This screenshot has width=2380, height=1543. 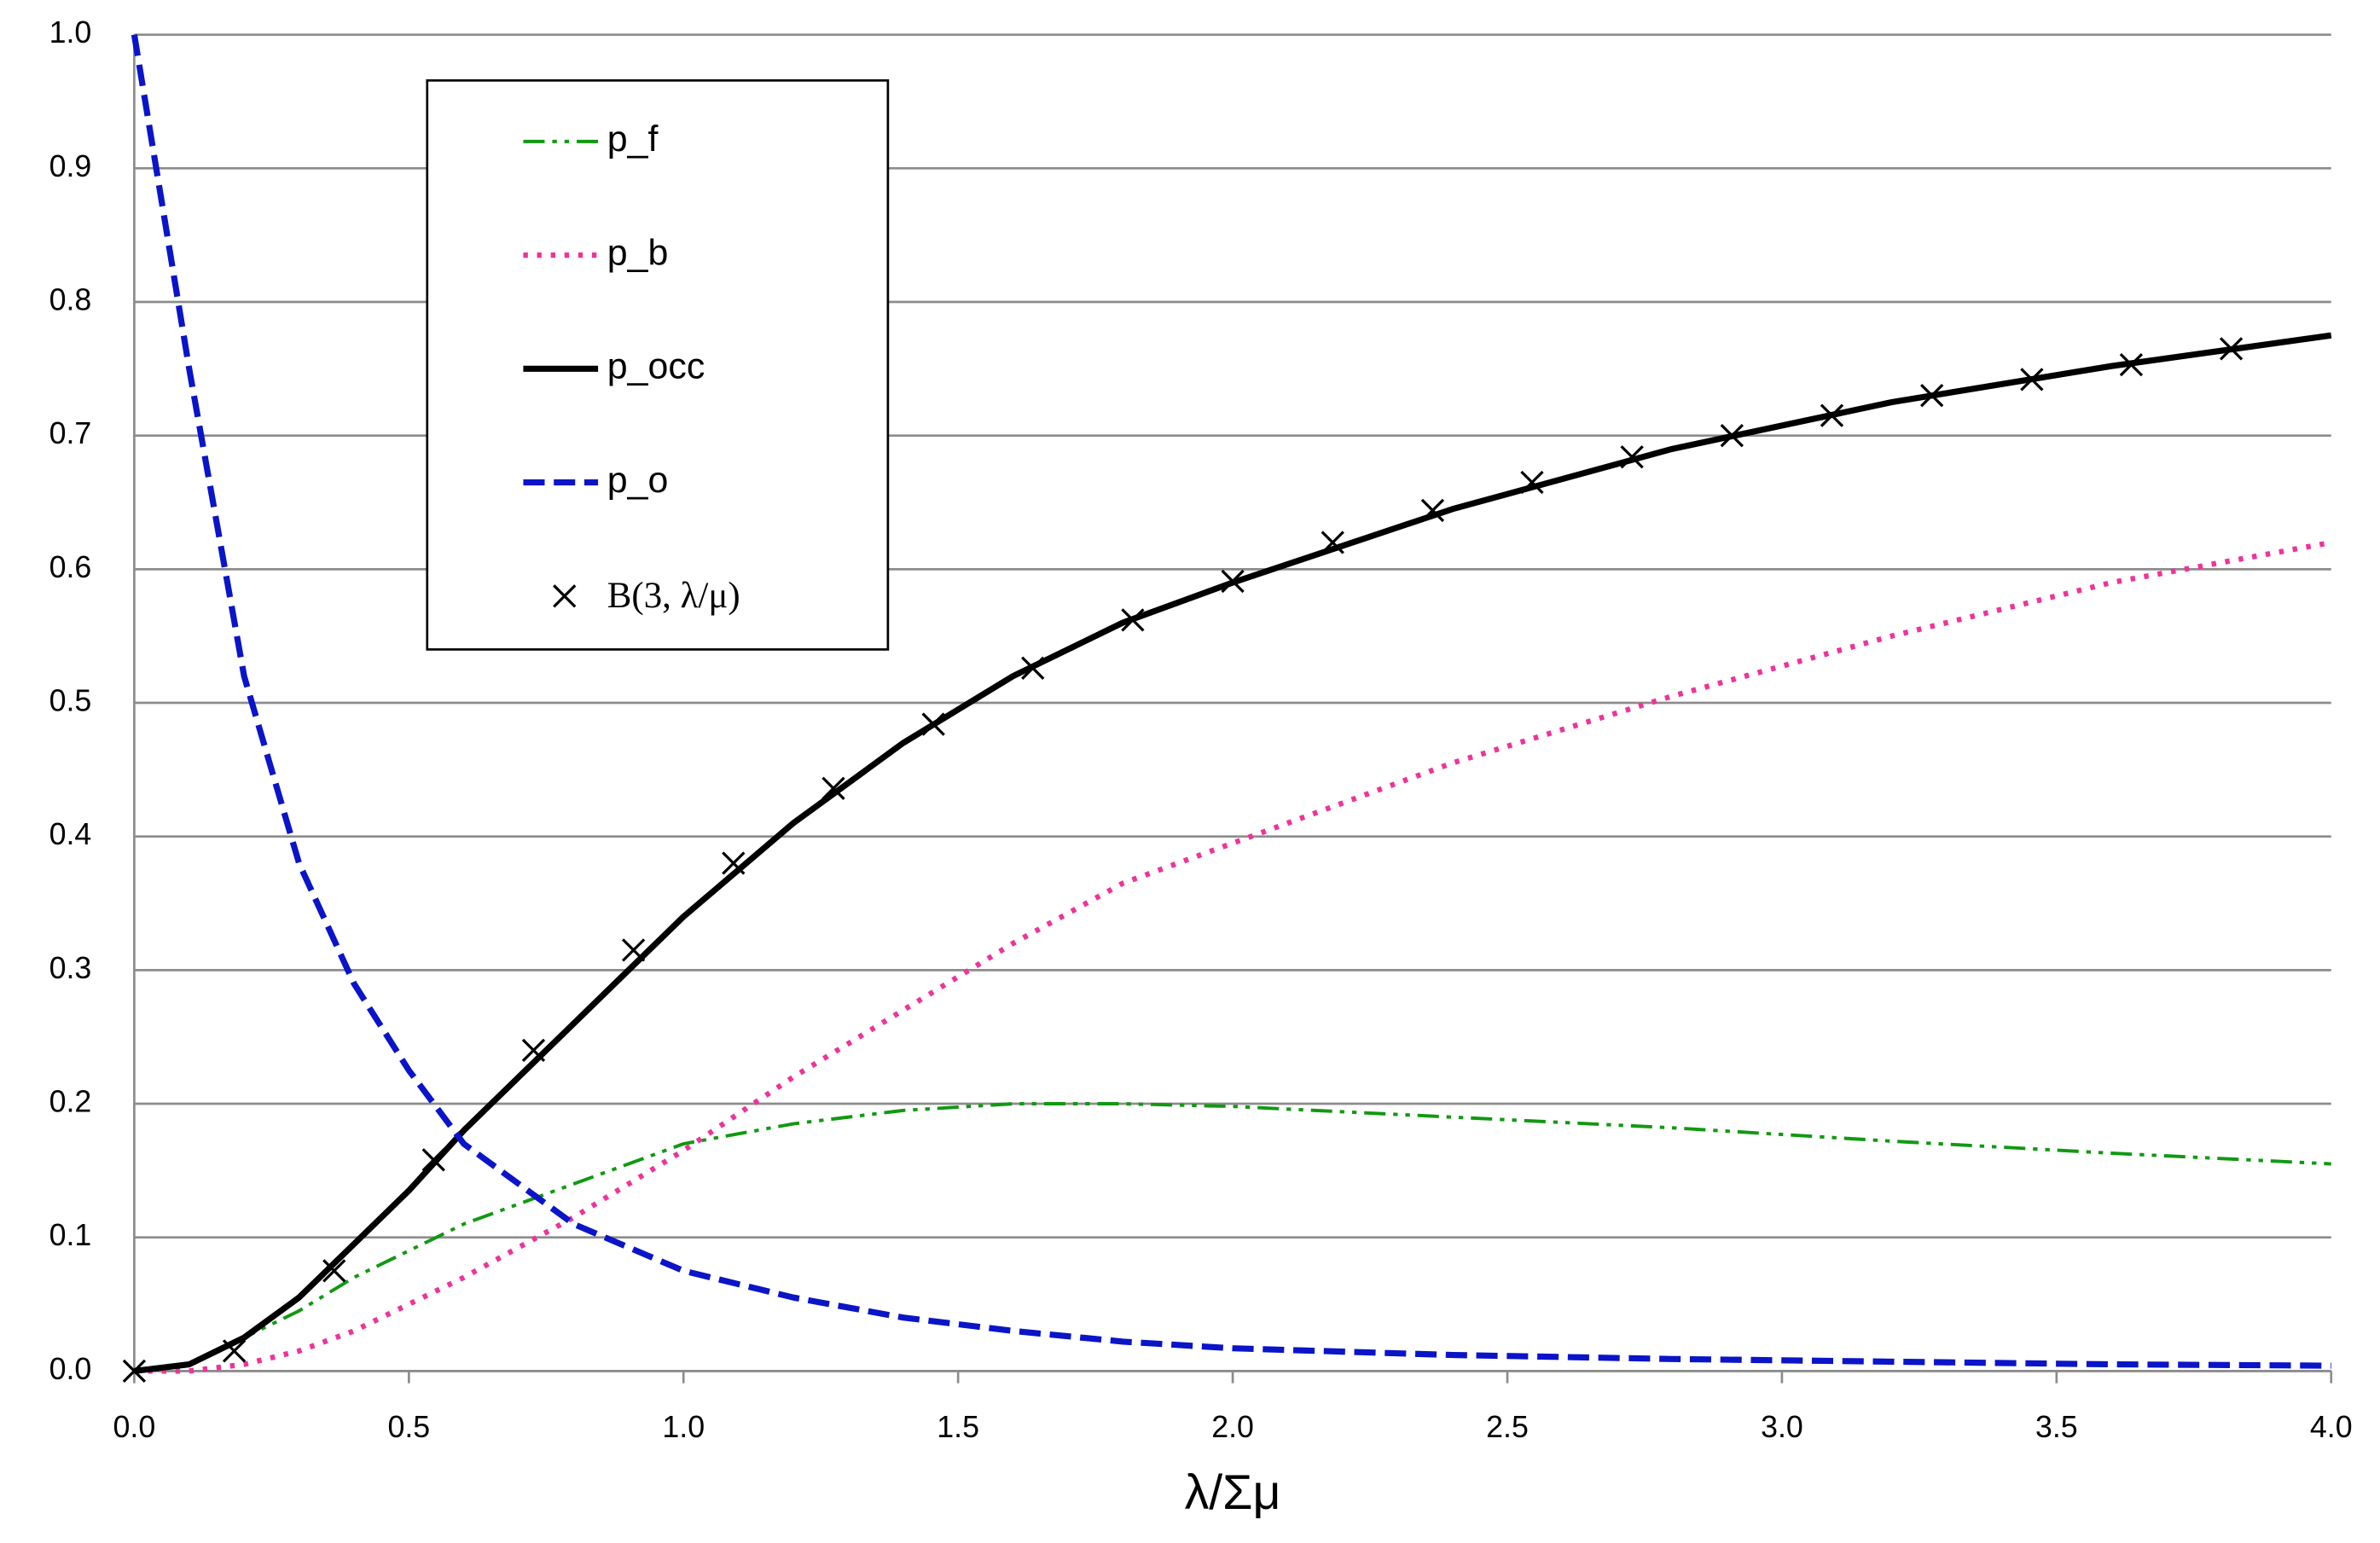 I want to click on y-tick-label: 0.1, so click(x=70, y=1235).